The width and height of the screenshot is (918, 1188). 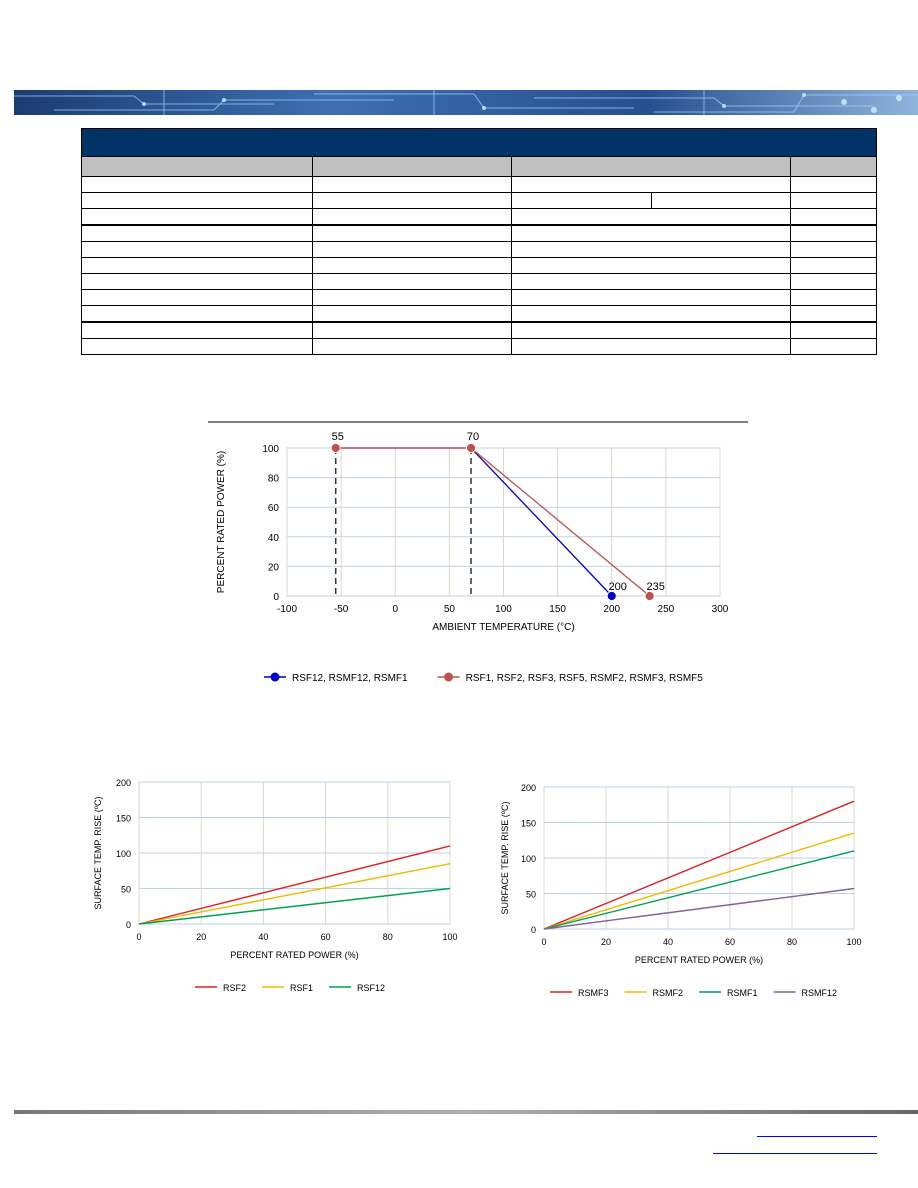 What do you see at coordinates (557, 609) in the screenshot?
I see `x-tick-label: 150` at bounding box center [557, 609].